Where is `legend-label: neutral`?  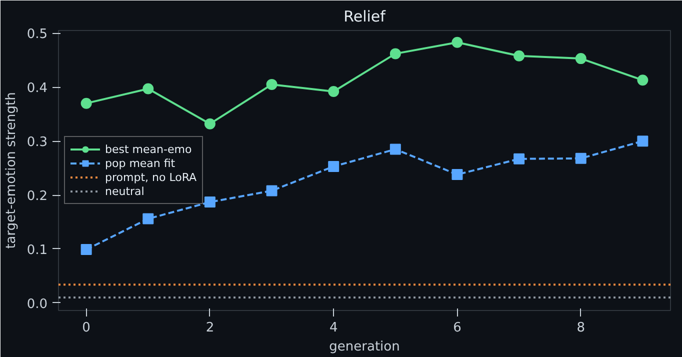 legend-label: neutral is located at coordinates (124, 191).